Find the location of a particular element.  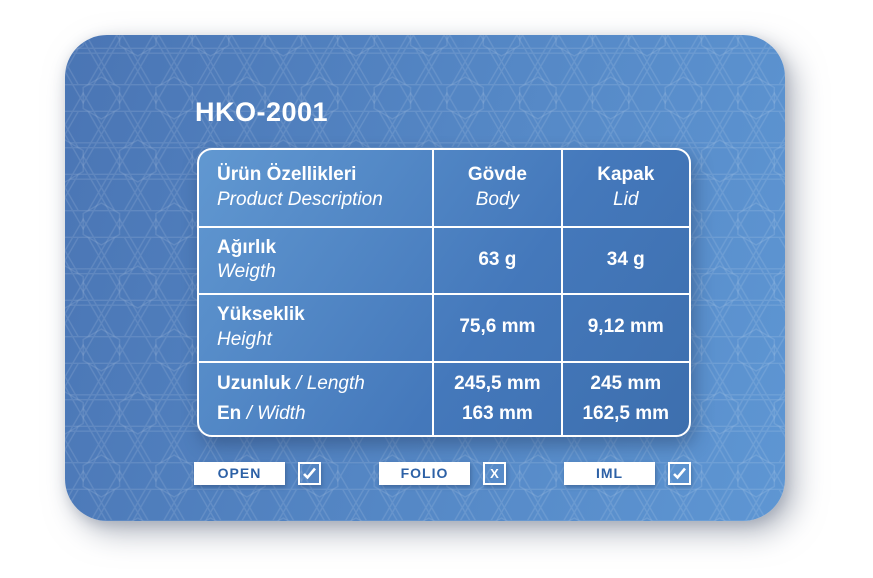

length-body-value: 245,5 mm is located at coordinates (497, 384).